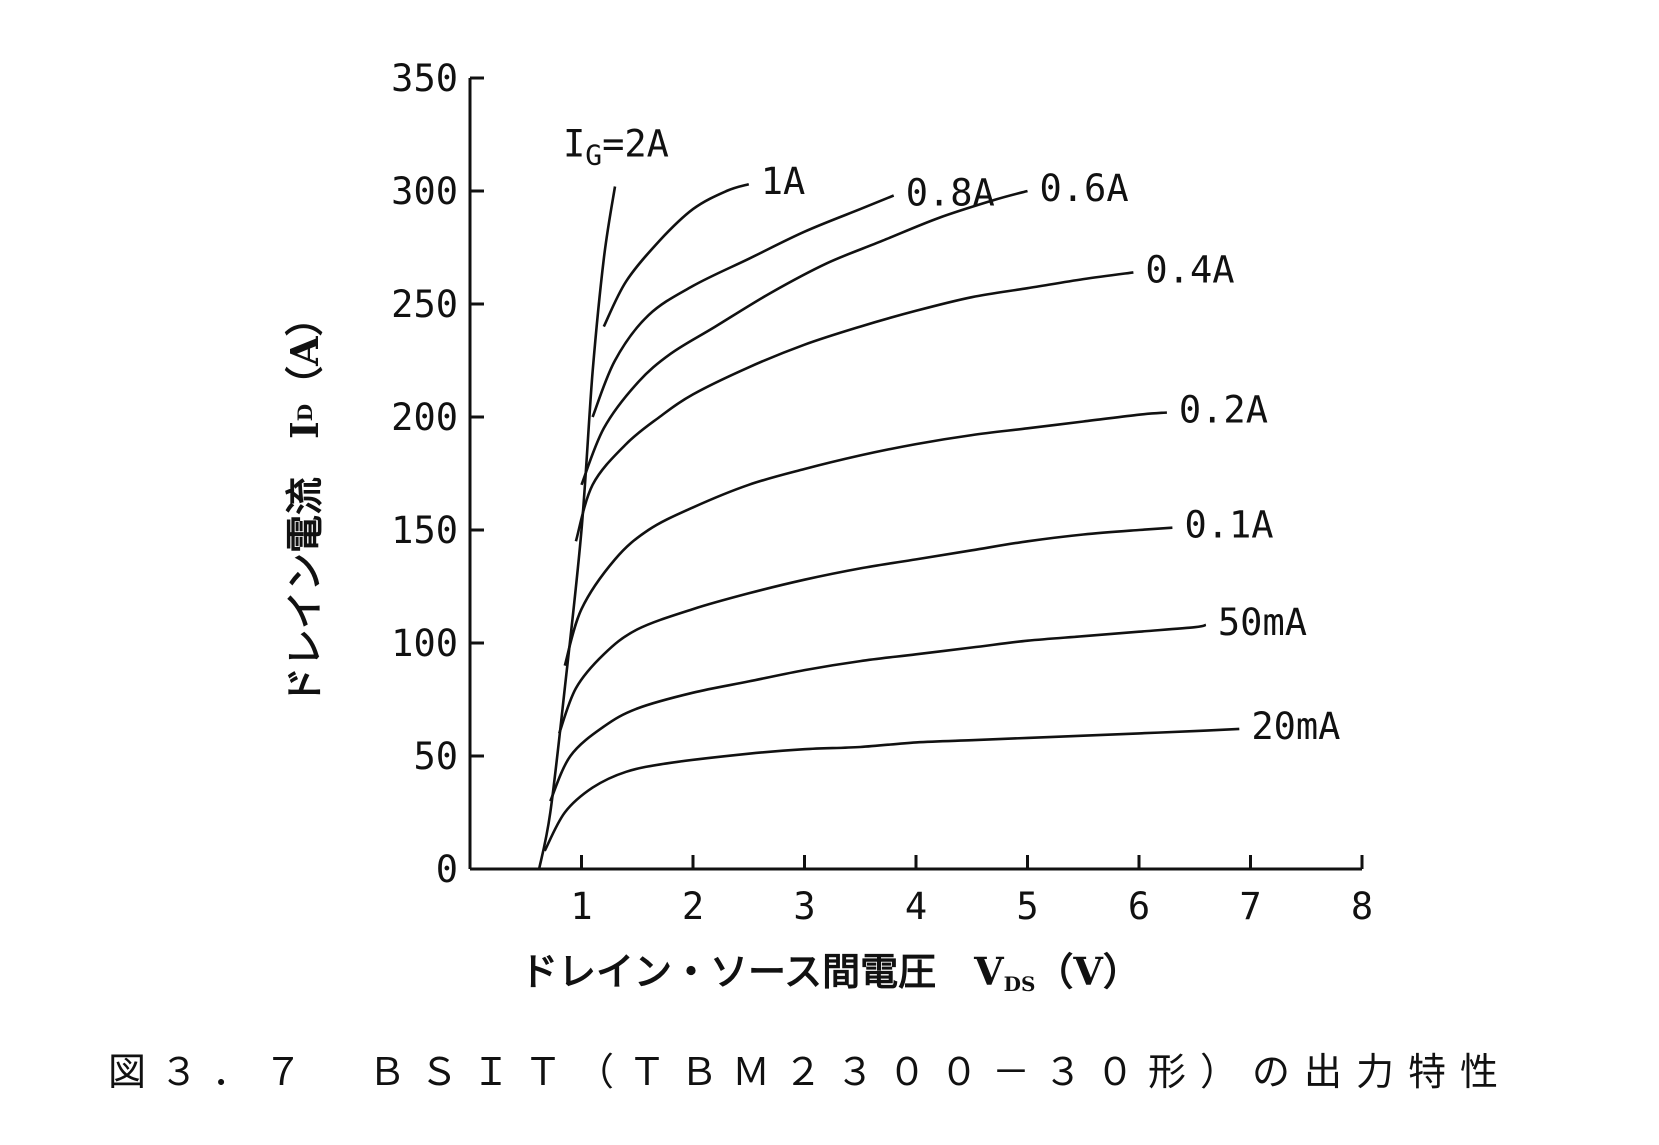  Describe the element at coordinates (424, 304) in the screenshot. I see `y-tick-label: 250` at that location.